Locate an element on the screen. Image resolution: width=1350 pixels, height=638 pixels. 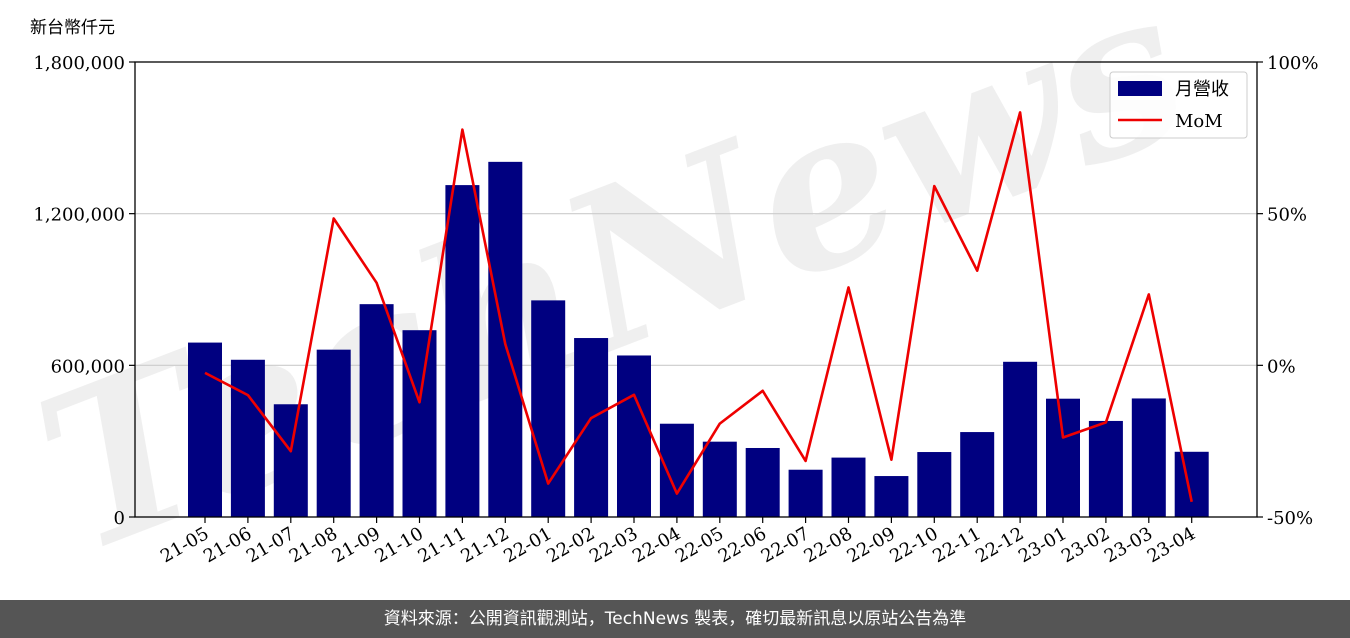
x-tick-label: 23-01 is located at coordinates (1042, 545).